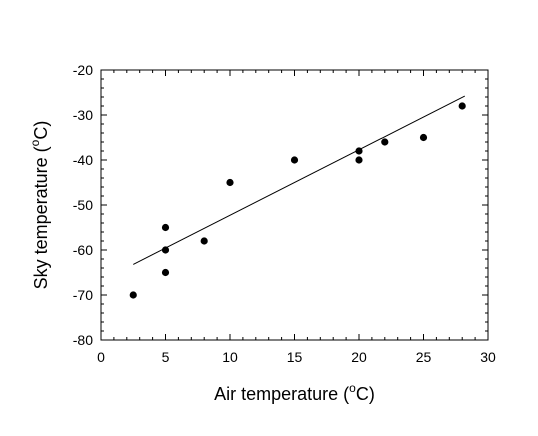 This screenshot has height=436, width=538. What do you see at coordinates (166, 357) in the screenshot?
I see `x-tick-label: 5` at bounding box center [166, 357].